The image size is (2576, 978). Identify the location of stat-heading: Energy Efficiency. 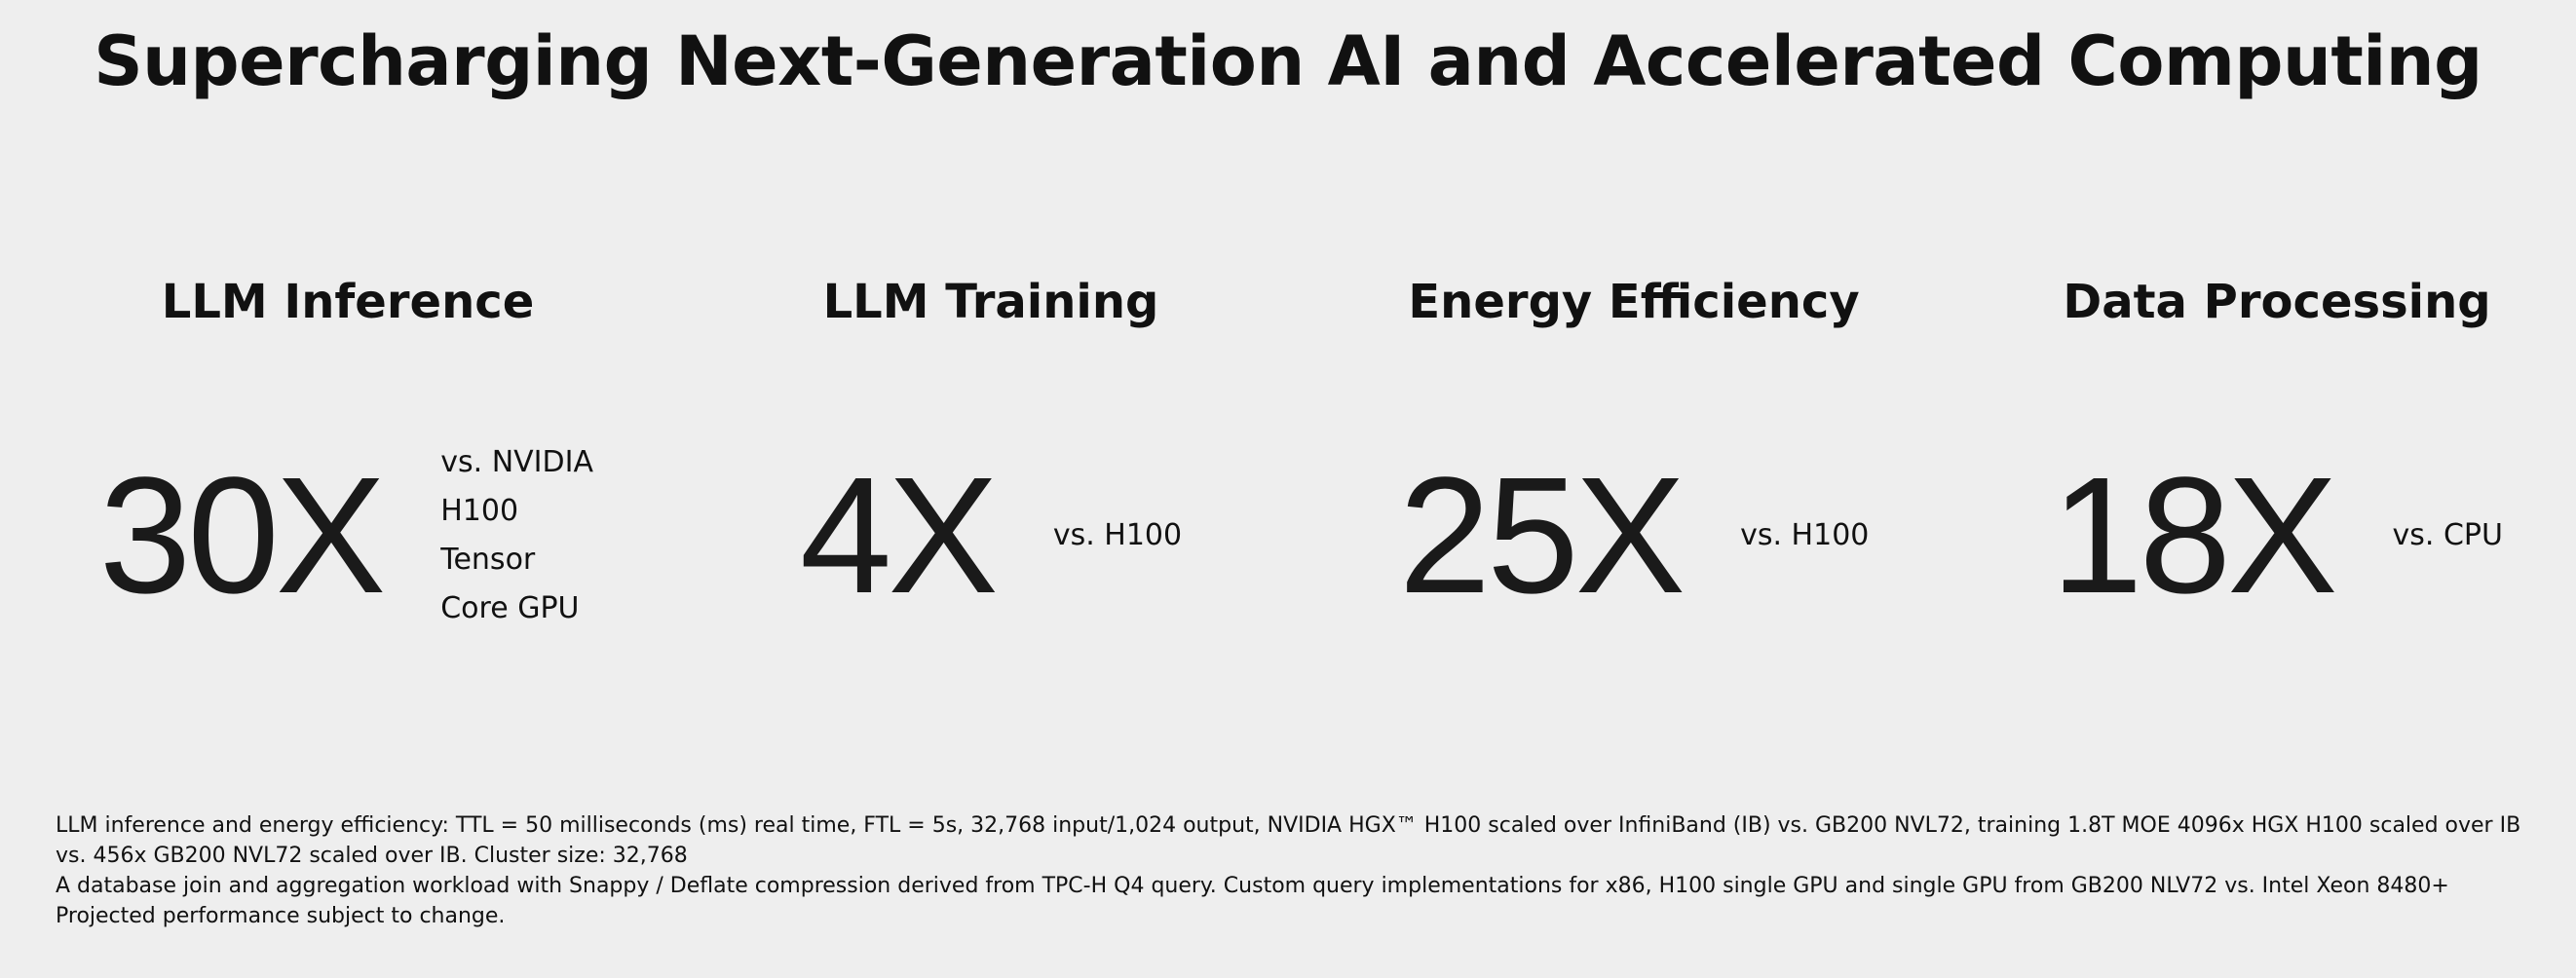
(1634, 302).